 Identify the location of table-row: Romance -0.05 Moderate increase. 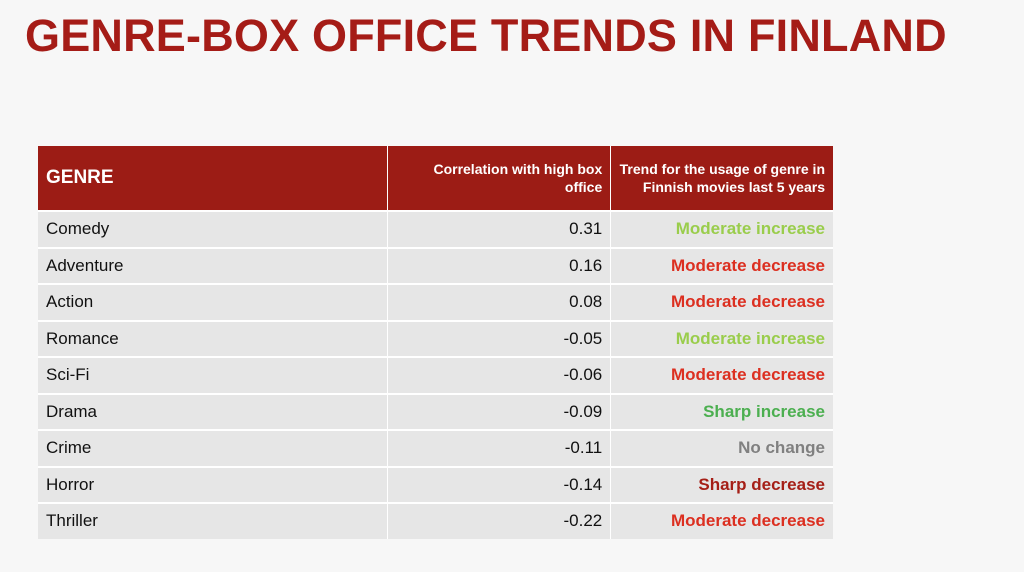
(435, 338).